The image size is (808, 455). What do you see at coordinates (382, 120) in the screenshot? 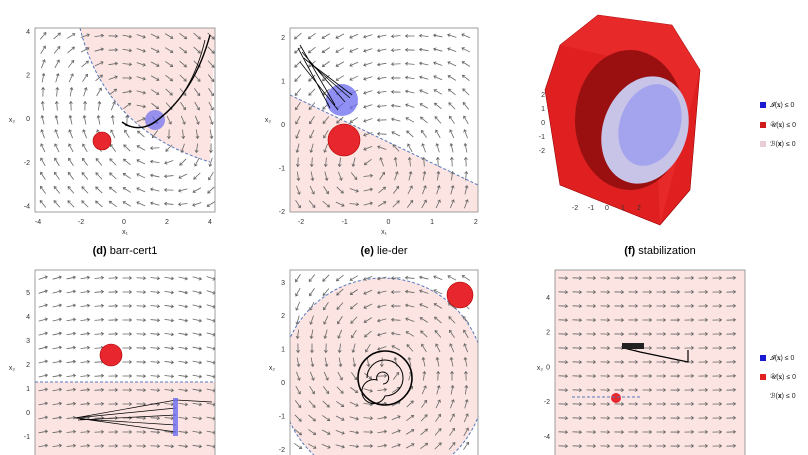
I see `vector-field` at bounding box center [382, 120].